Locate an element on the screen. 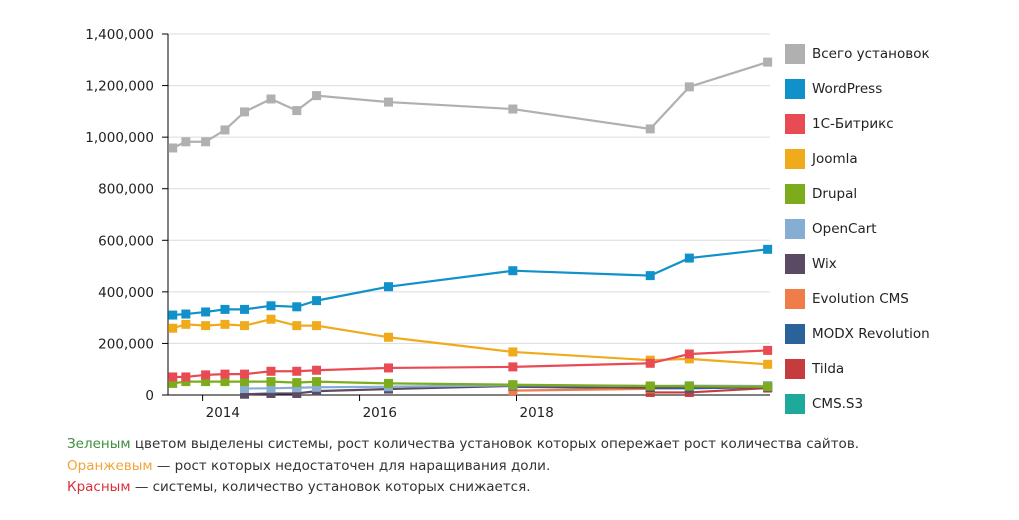  legend-item: Evolution CMS is located at coordinates (857, 298).